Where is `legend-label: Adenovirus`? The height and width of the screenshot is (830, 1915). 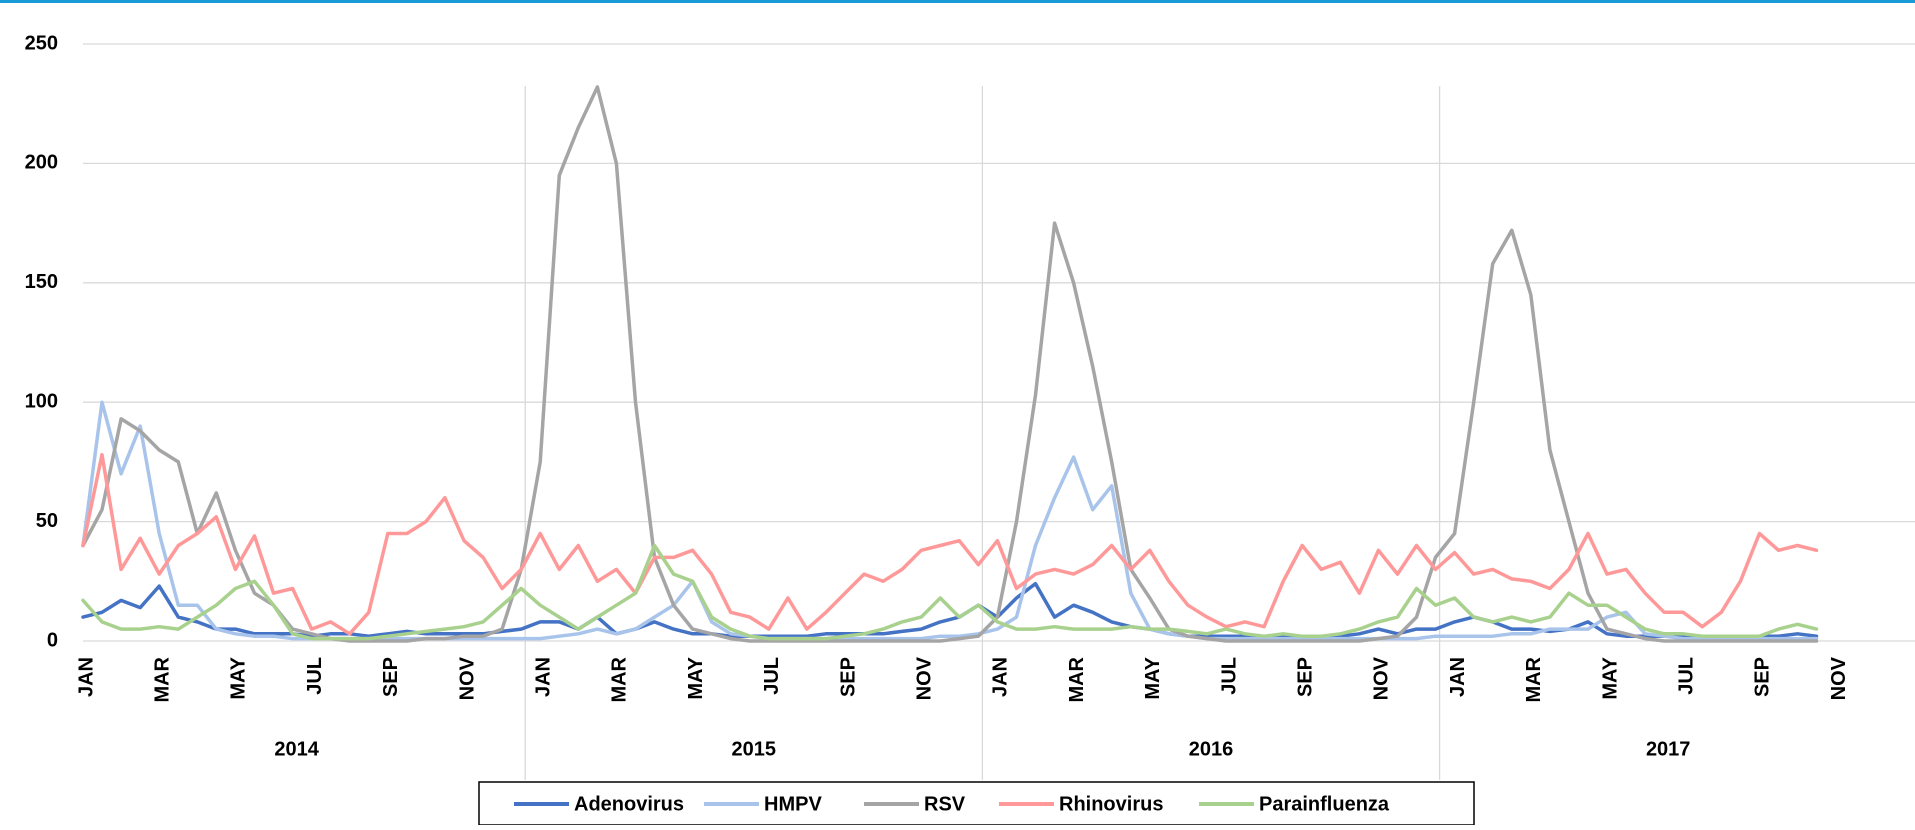
legend-label: Adenovirus is located at coordinates (629, 804).